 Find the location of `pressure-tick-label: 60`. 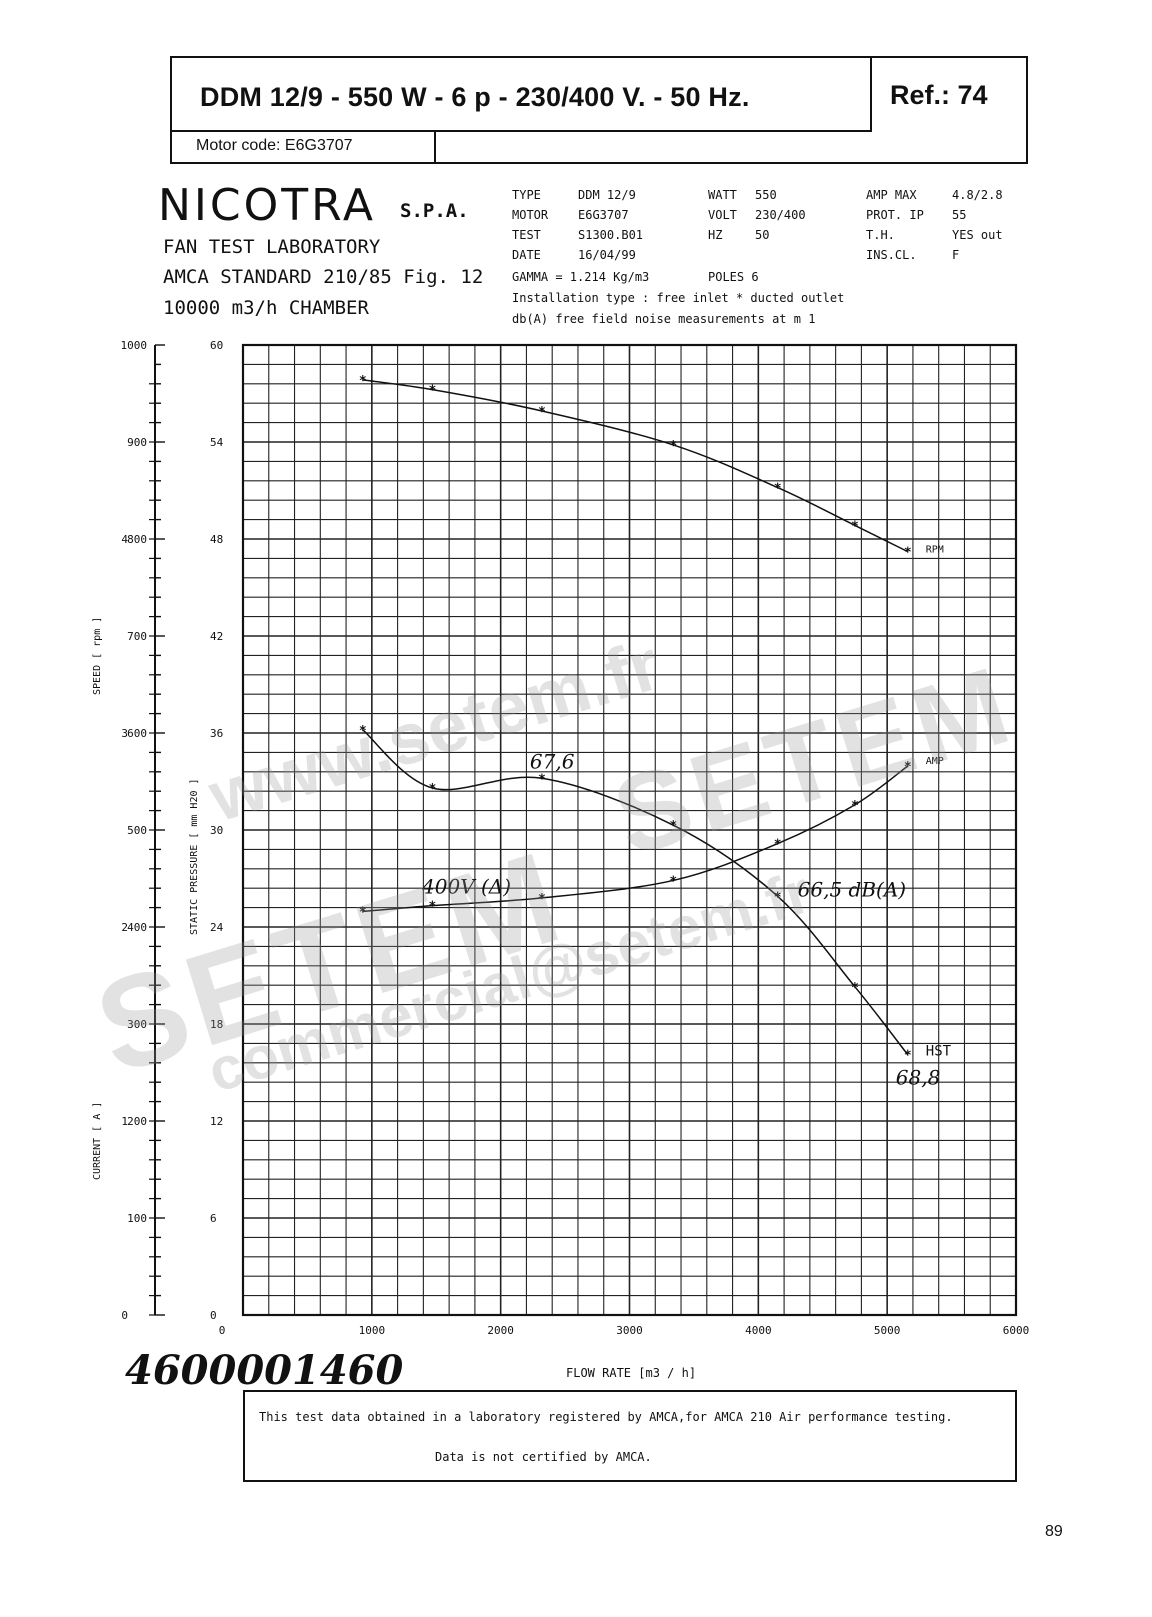

pressure-tick-label: 60 is located at coordinates (216, 345).